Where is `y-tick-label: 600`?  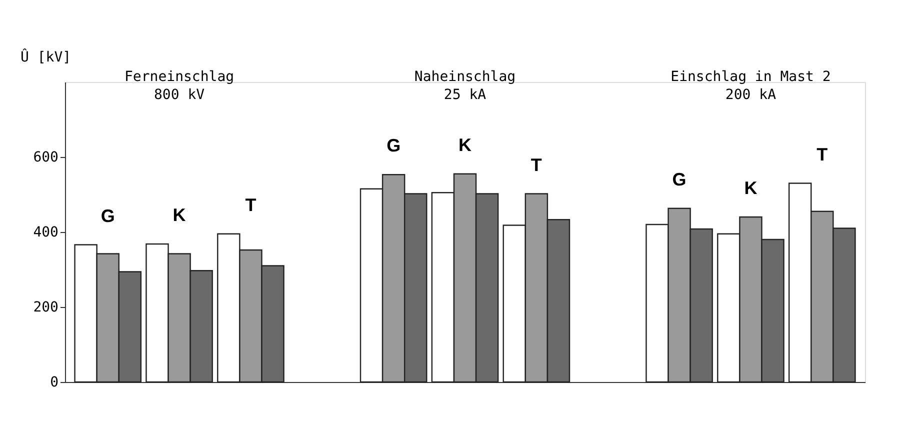 y-tick-label: 600 is located at coordinates (45, 158).